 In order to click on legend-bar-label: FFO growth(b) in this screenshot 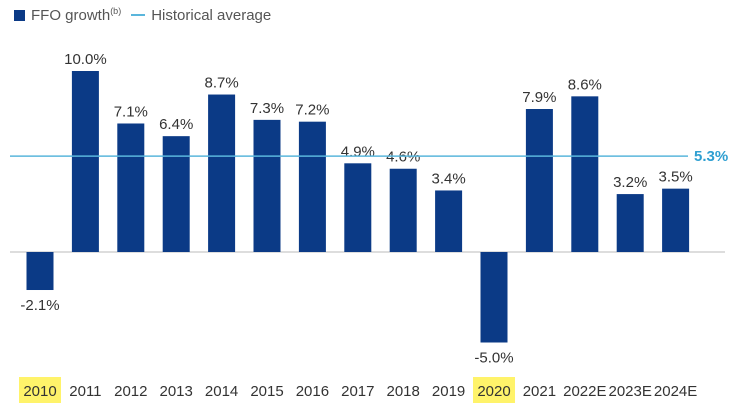, I will do `click(76, 15)`.